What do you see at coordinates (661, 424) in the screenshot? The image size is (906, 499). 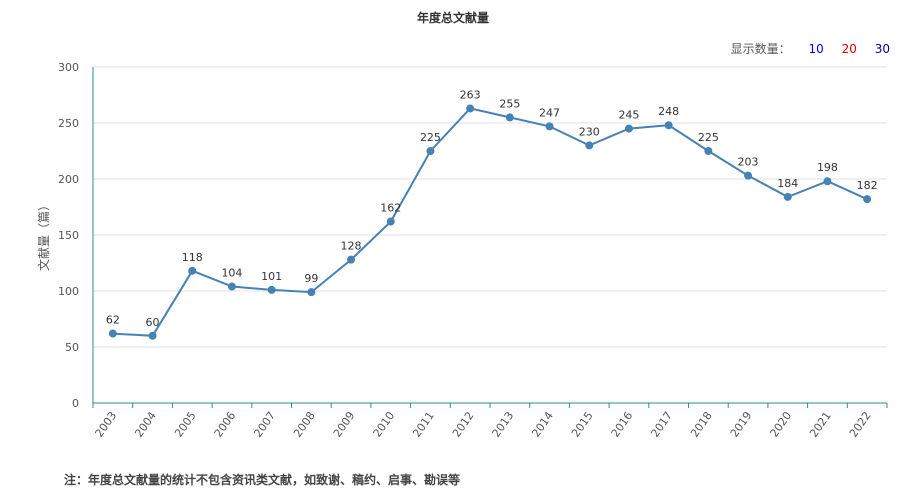 I see `x-tick-label: 2017` at bounding box center [661, 424].